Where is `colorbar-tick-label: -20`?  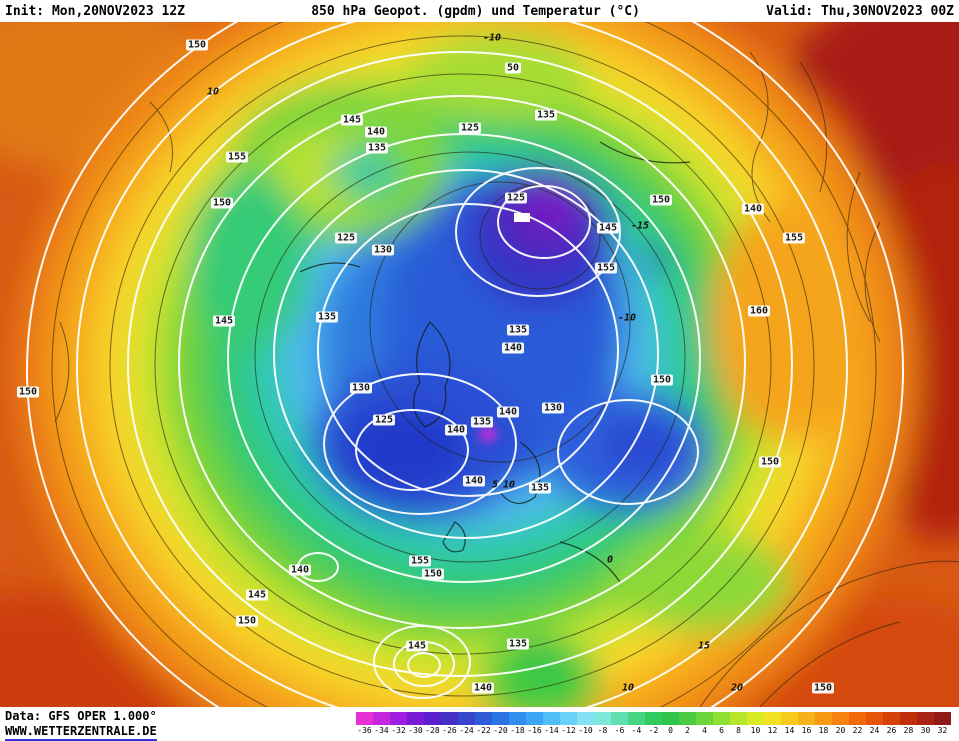 colorbar-tick-label: -20 is located at coordinates (500, 730).